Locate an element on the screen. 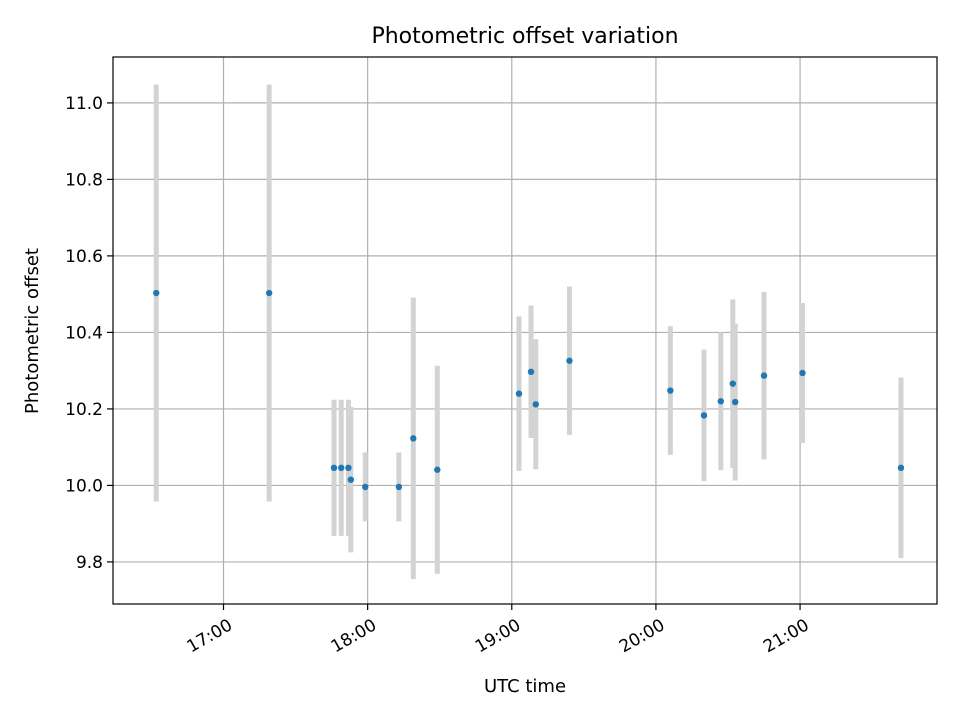 This screenshot has width=960, height=720. y-tick-label: 11.0 is located at coordinates (84, 104).